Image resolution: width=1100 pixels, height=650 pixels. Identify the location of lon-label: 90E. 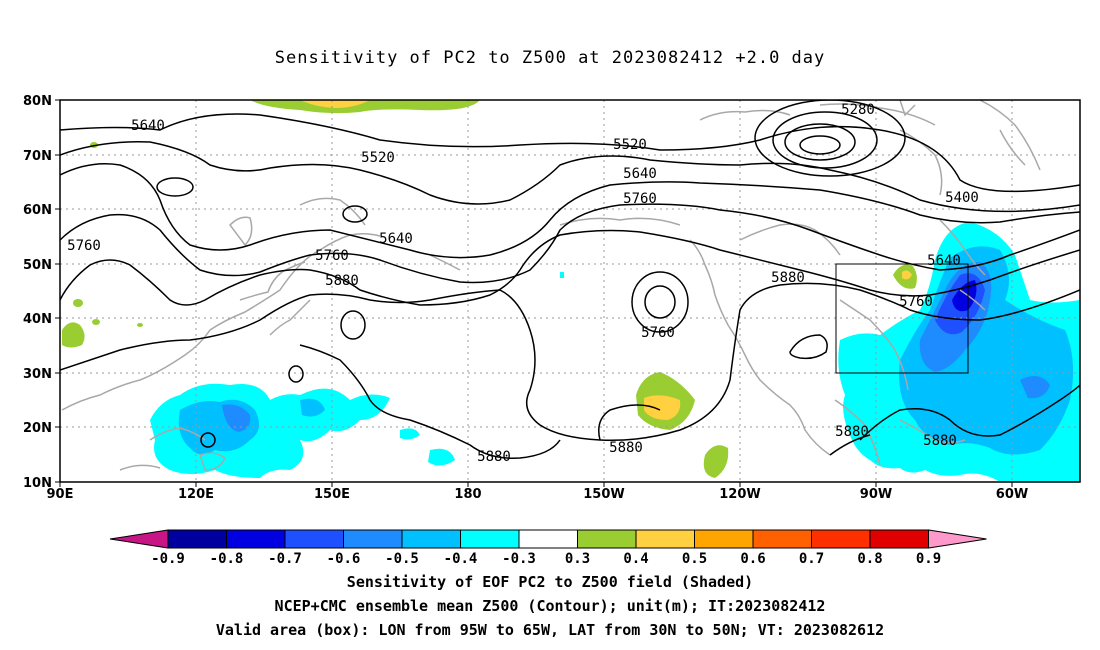
(60, 494).